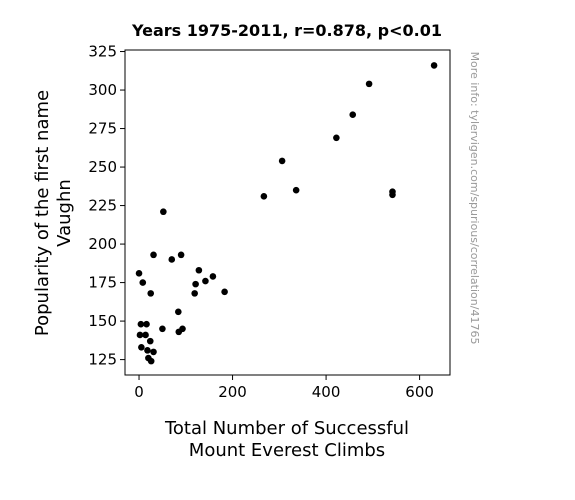  What do you see at coordinates (287, 450) in the screenshot?
I see `x-axis-label-line-2: Mount Everest Climbs` at bounding box center [287, 450].